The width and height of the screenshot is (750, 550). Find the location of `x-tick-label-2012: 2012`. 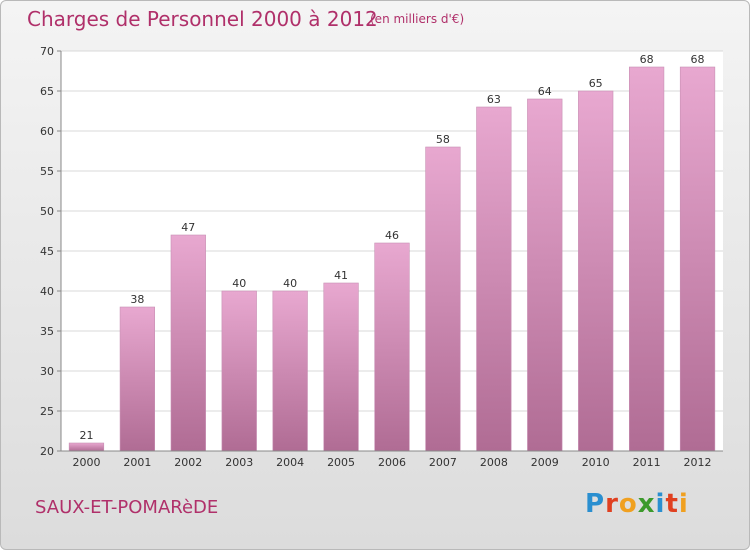

x-tick-label-2012: 2012 is located at coordinates (698, 462).